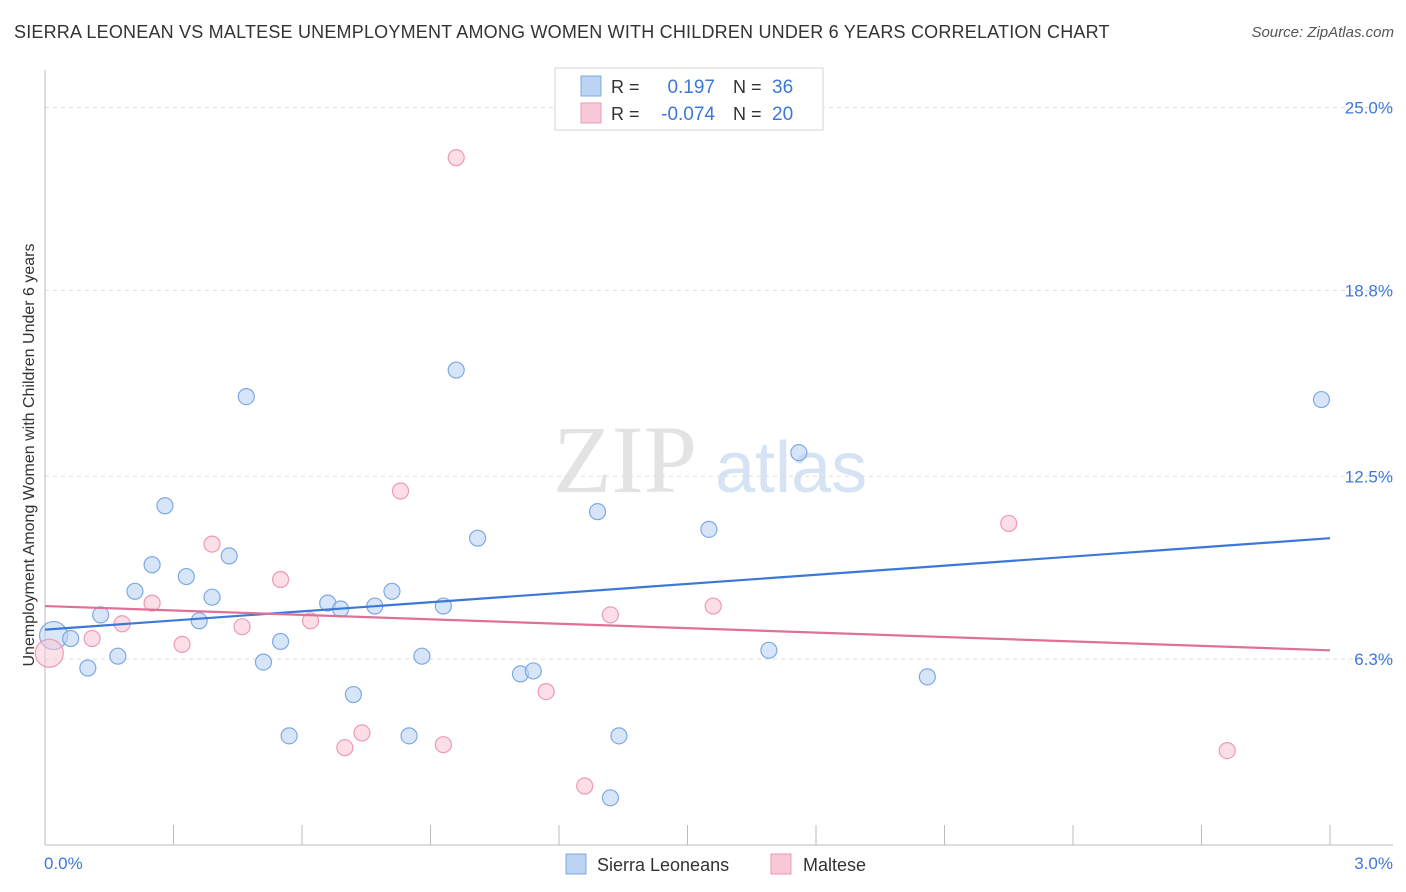  Describe the element at coordinates (1369, 108) in the screenshot. I see `y-tick-label-3: 25.0%` at that location.